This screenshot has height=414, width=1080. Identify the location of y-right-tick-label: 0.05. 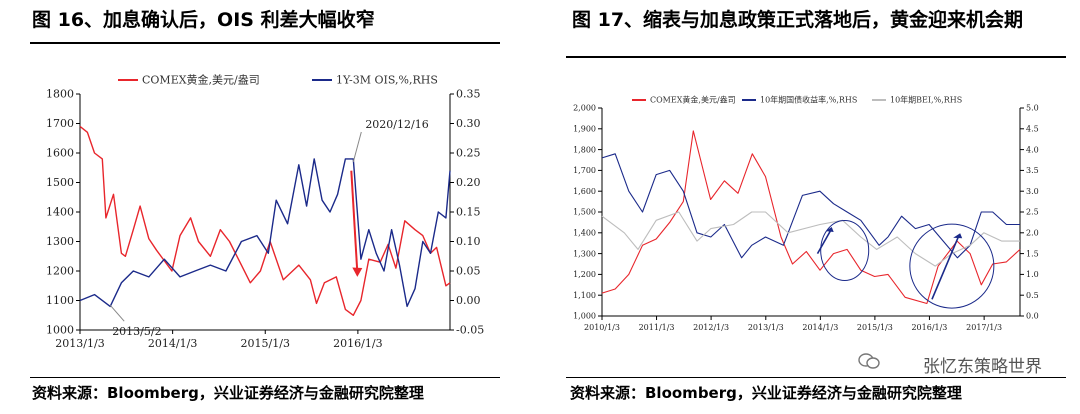
(468, 271).